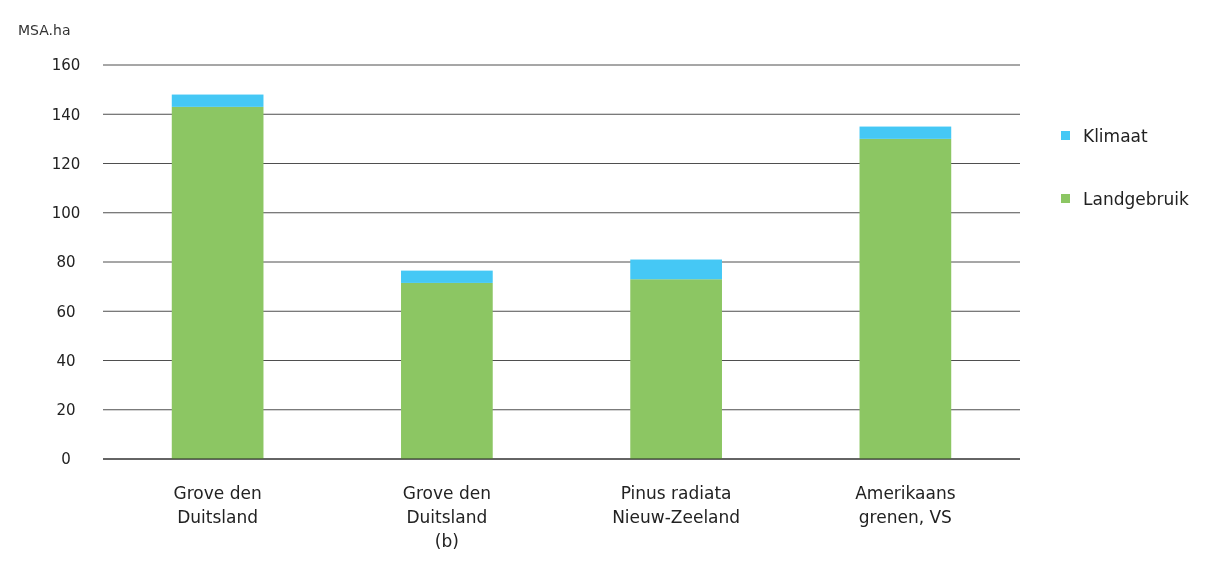 The image size is (1213, 561). What do you see at coordinates (905, 505) in the screenshot?
I see `x-tick-label: Amerikaans grenen, VS` at bounding box center [905, 505].